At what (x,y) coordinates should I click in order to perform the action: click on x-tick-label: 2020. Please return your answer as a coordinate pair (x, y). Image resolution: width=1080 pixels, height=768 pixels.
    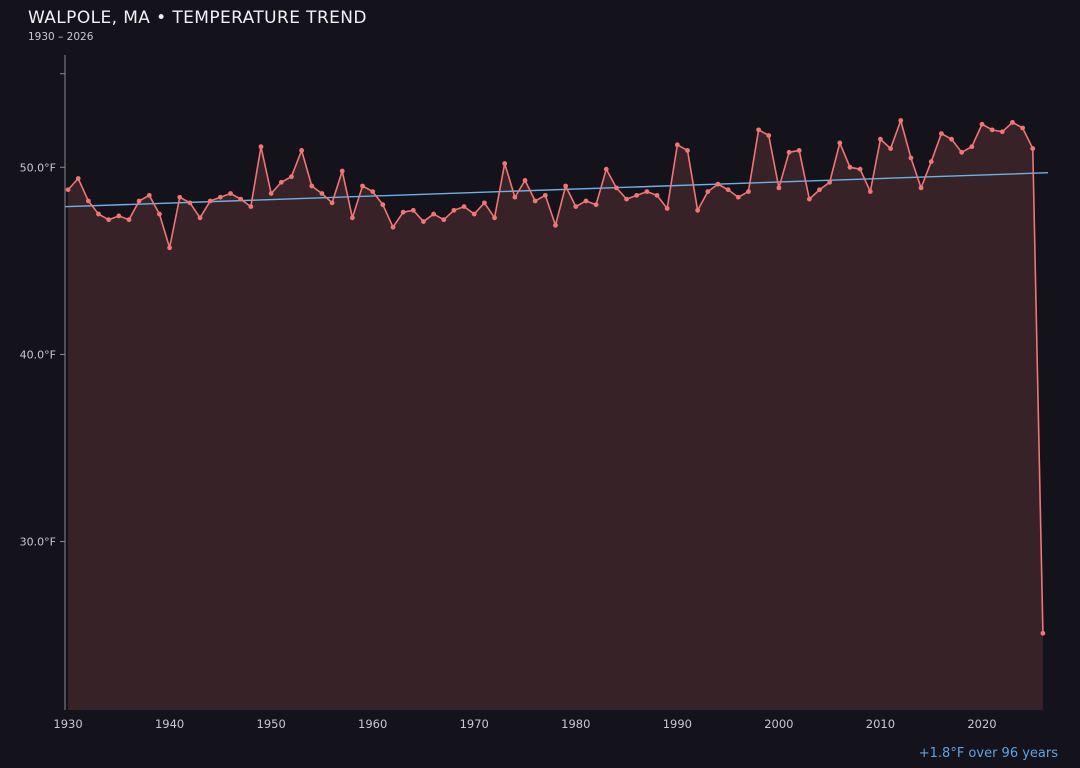
    Looking at the image, I should click on (981, 724).